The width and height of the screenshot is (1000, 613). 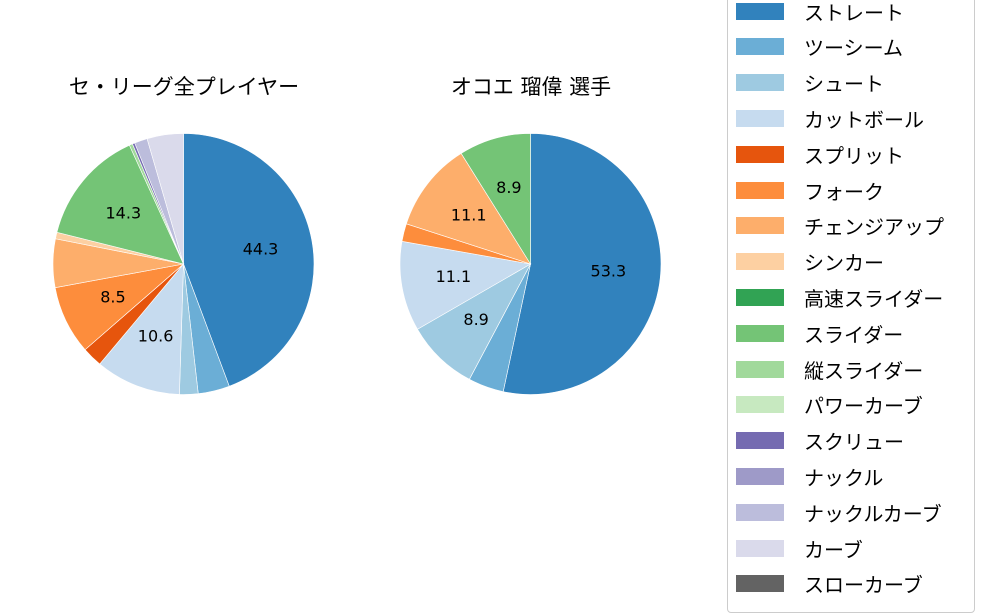 I want to click on legend-item: ストレート, so click(x=820, y=12).